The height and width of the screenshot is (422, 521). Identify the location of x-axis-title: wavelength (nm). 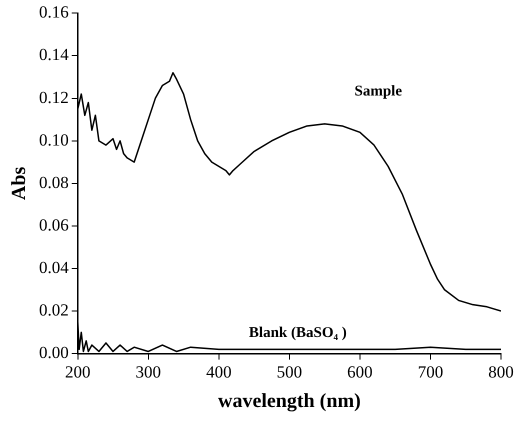
(289, 401).